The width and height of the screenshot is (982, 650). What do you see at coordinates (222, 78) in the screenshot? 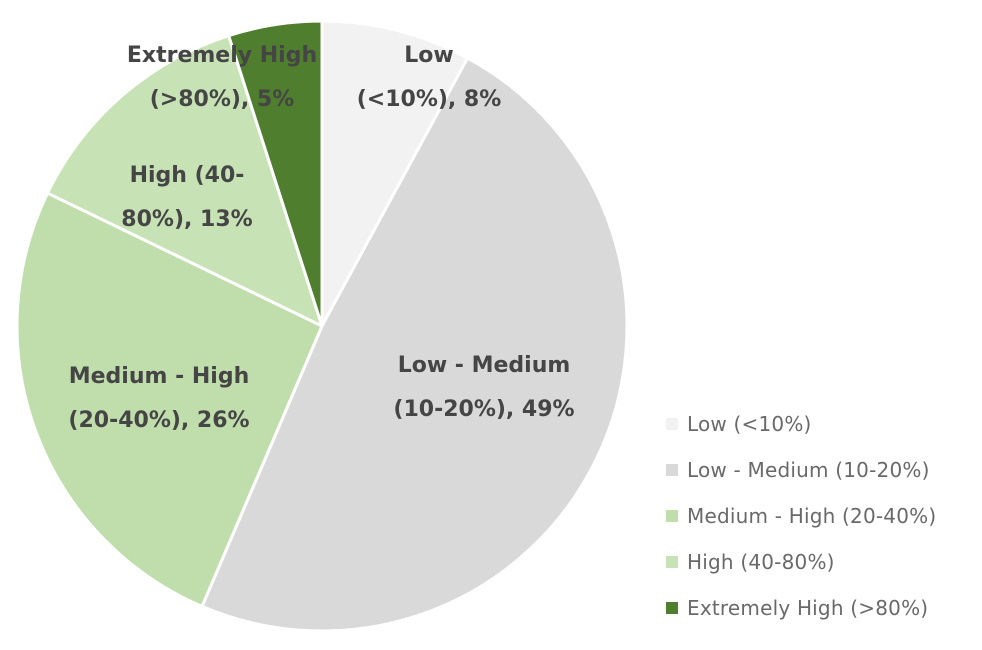
I see `slice-label-extremely-high: Extremely High (>80%), 5%` at bounding box center [222, 78].